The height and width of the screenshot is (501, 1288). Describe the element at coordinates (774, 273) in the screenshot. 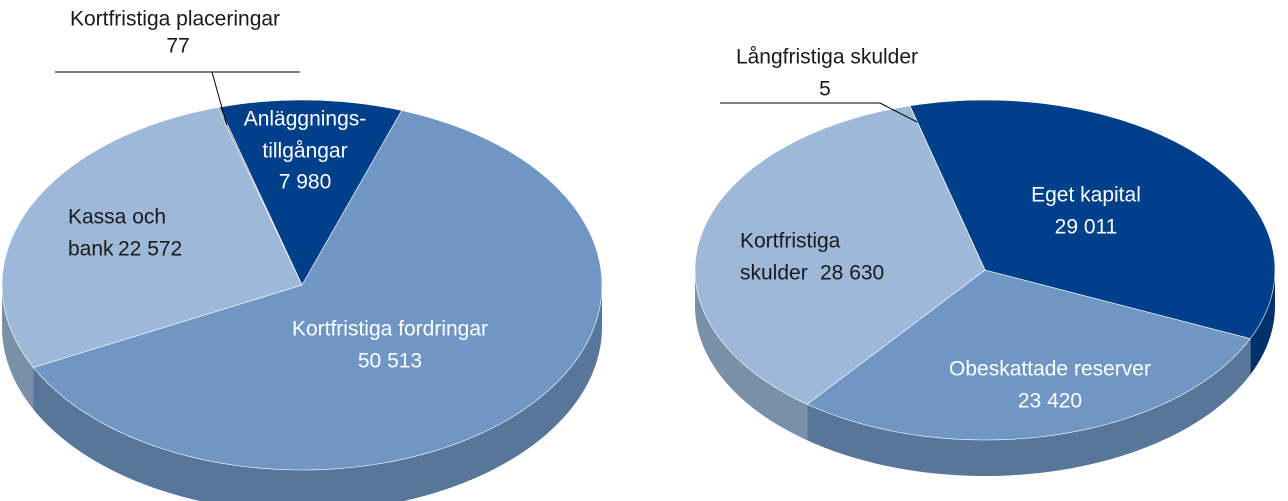

I see `slice-label: skulder` at that location.